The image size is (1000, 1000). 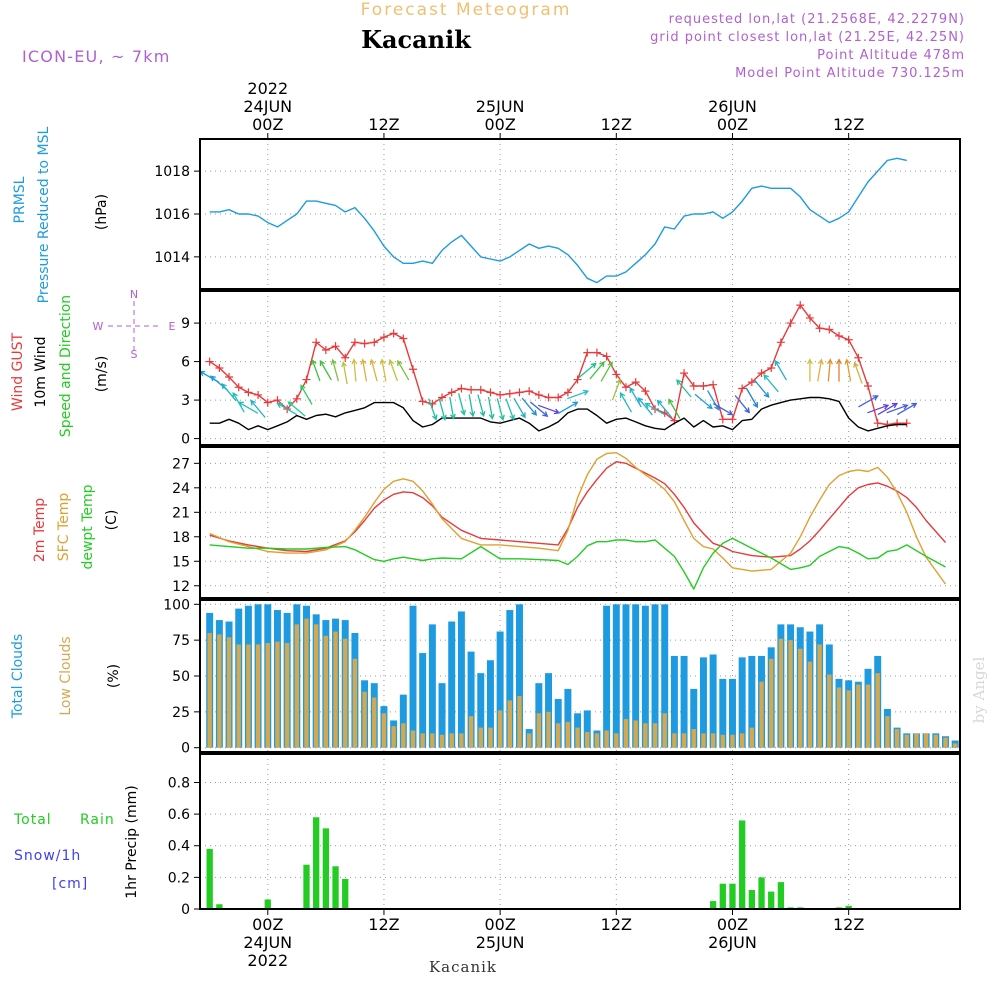 What do you see at coordinates (61, 214) in the screenshot?
I see `pressure-panel-labels: PRMSL Pressure Reduced to MSL (hPa)` at bounding box center [61, 214].